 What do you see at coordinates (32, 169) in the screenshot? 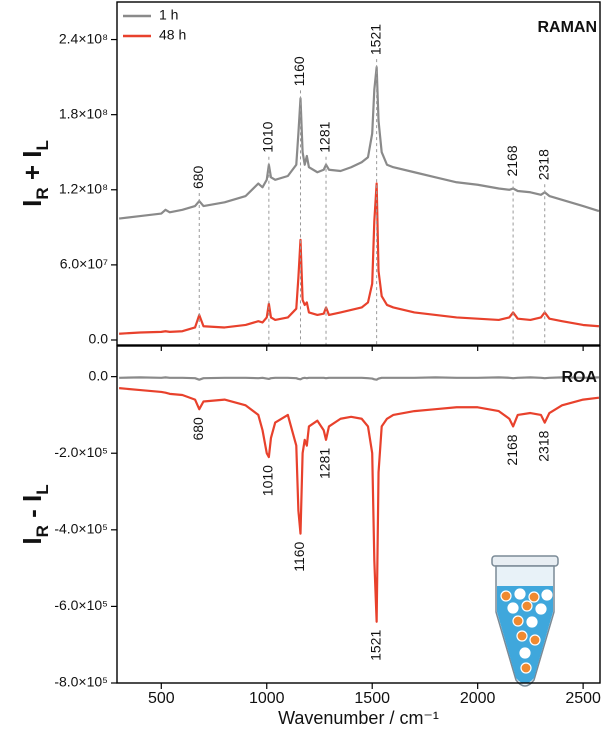
I see `y-label-part: + I` at bounding box center [32, 169].